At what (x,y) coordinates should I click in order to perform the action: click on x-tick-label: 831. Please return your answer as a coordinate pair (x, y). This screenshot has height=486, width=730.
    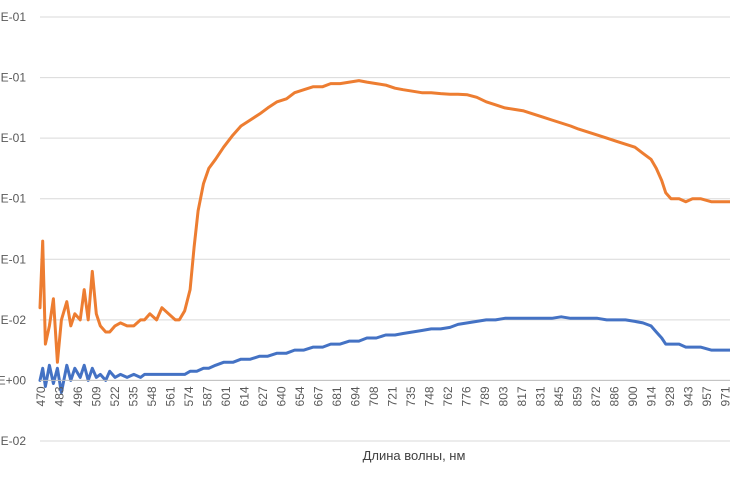
    Looking at the image, I should click on (541, 396).